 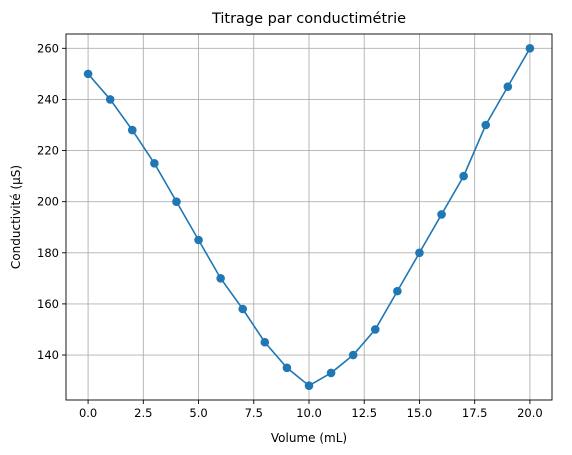 I want to click on y-tick-label: 260, so click(x=48, y=48).